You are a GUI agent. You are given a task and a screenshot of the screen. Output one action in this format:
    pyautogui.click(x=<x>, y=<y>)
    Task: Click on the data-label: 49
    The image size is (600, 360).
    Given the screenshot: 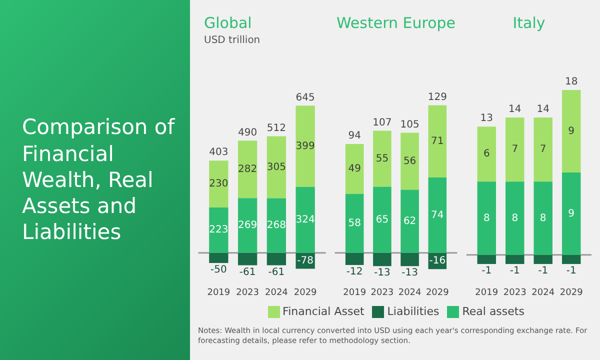 What is the action you would take?
    pyautogui.click(x=354, y=168)
    